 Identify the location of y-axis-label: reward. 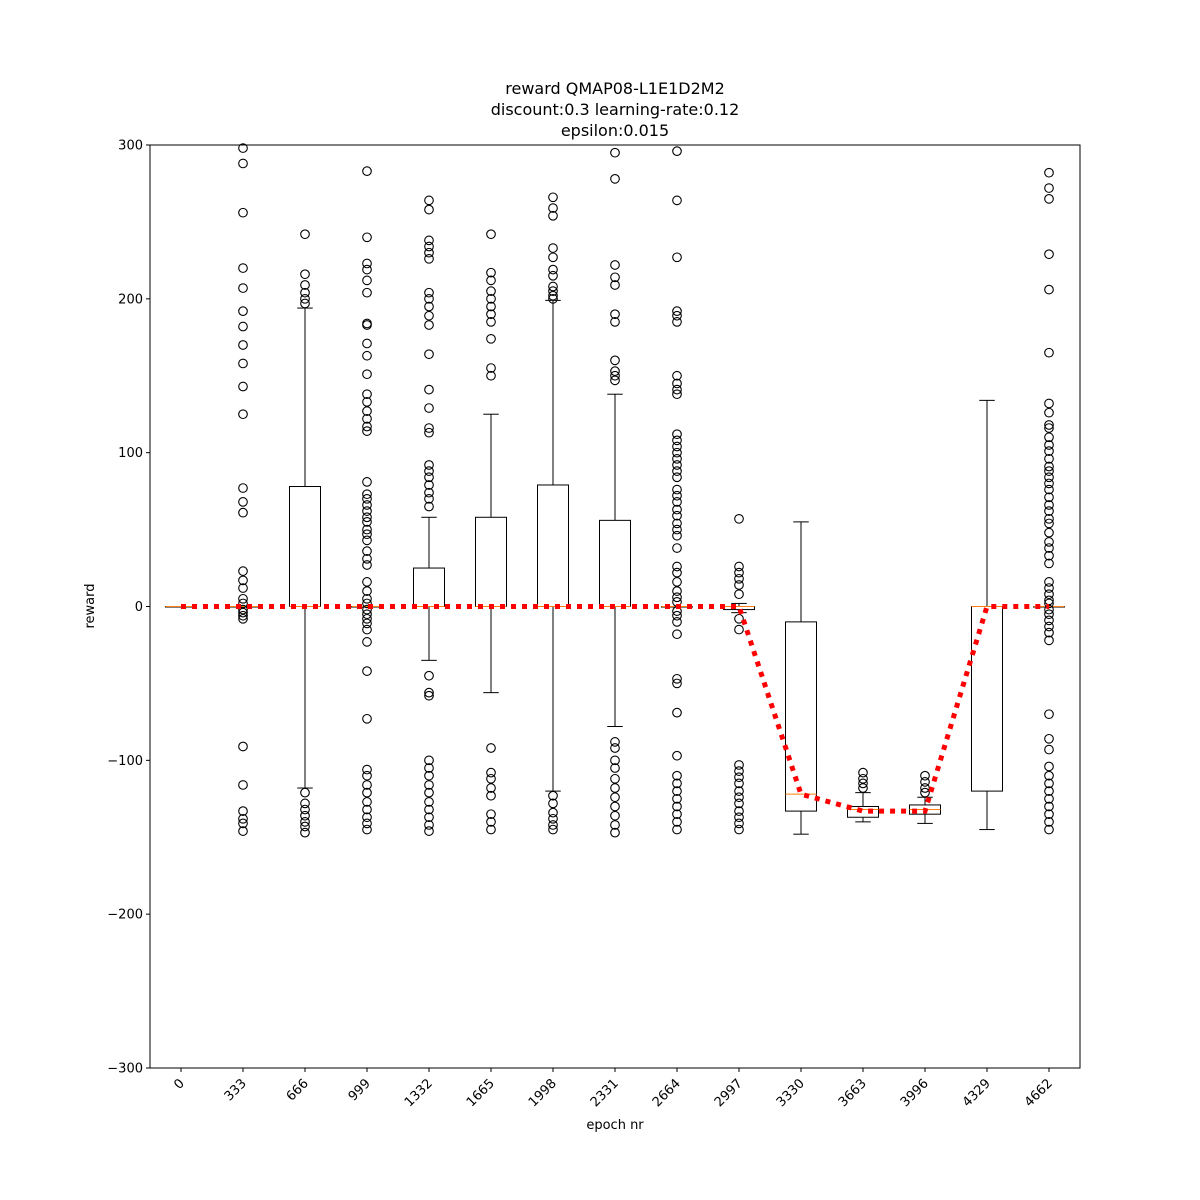
(90, 605).